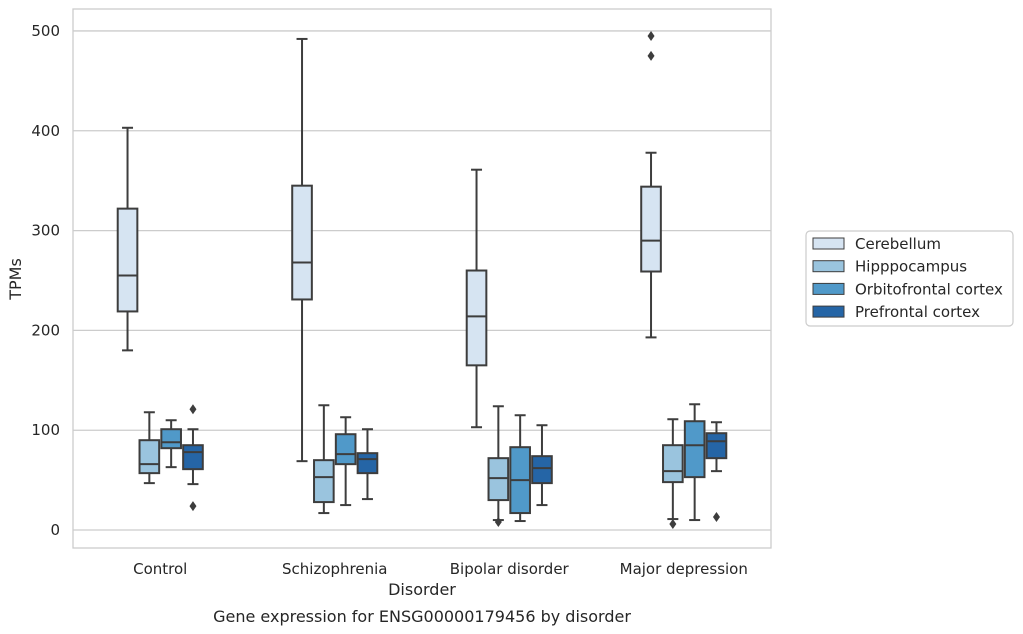 This screenshot has height=634, width=1023. What do you see at coordinates (55, 530) in the screenshot?
I see `y-tick-label: 0` at bounding box center [55, 530].